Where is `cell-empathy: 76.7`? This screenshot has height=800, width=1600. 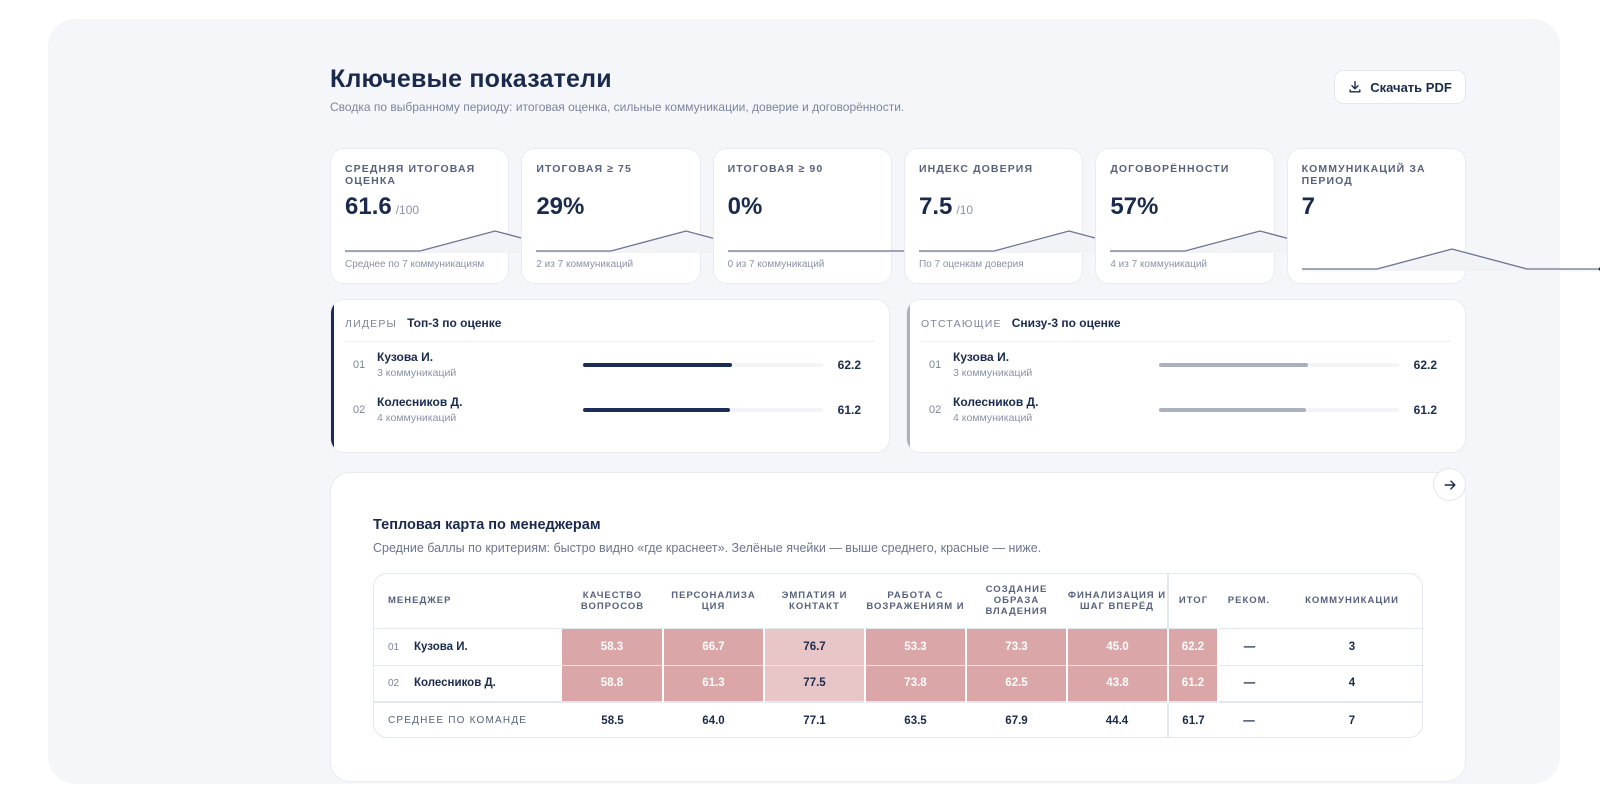
cell-empathy: 76.7 is located at coordinates (815, 647).